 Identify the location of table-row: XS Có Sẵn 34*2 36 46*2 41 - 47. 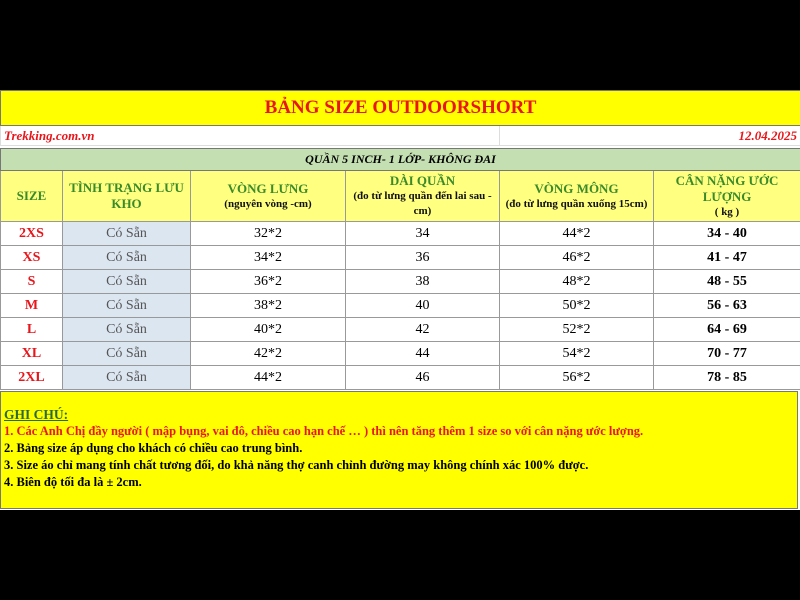
(400, 257).